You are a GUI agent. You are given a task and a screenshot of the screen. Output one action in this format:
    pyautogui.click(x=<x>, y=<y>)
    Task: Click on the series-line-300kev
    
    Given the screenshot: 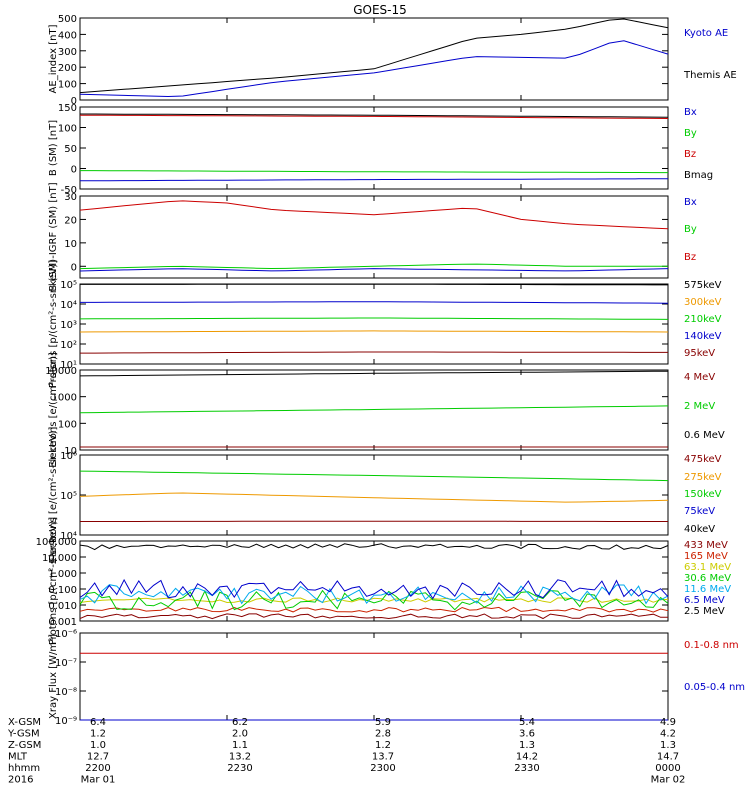 What is the action you would take?
    pyautogui.click(x=374, y=331)
    